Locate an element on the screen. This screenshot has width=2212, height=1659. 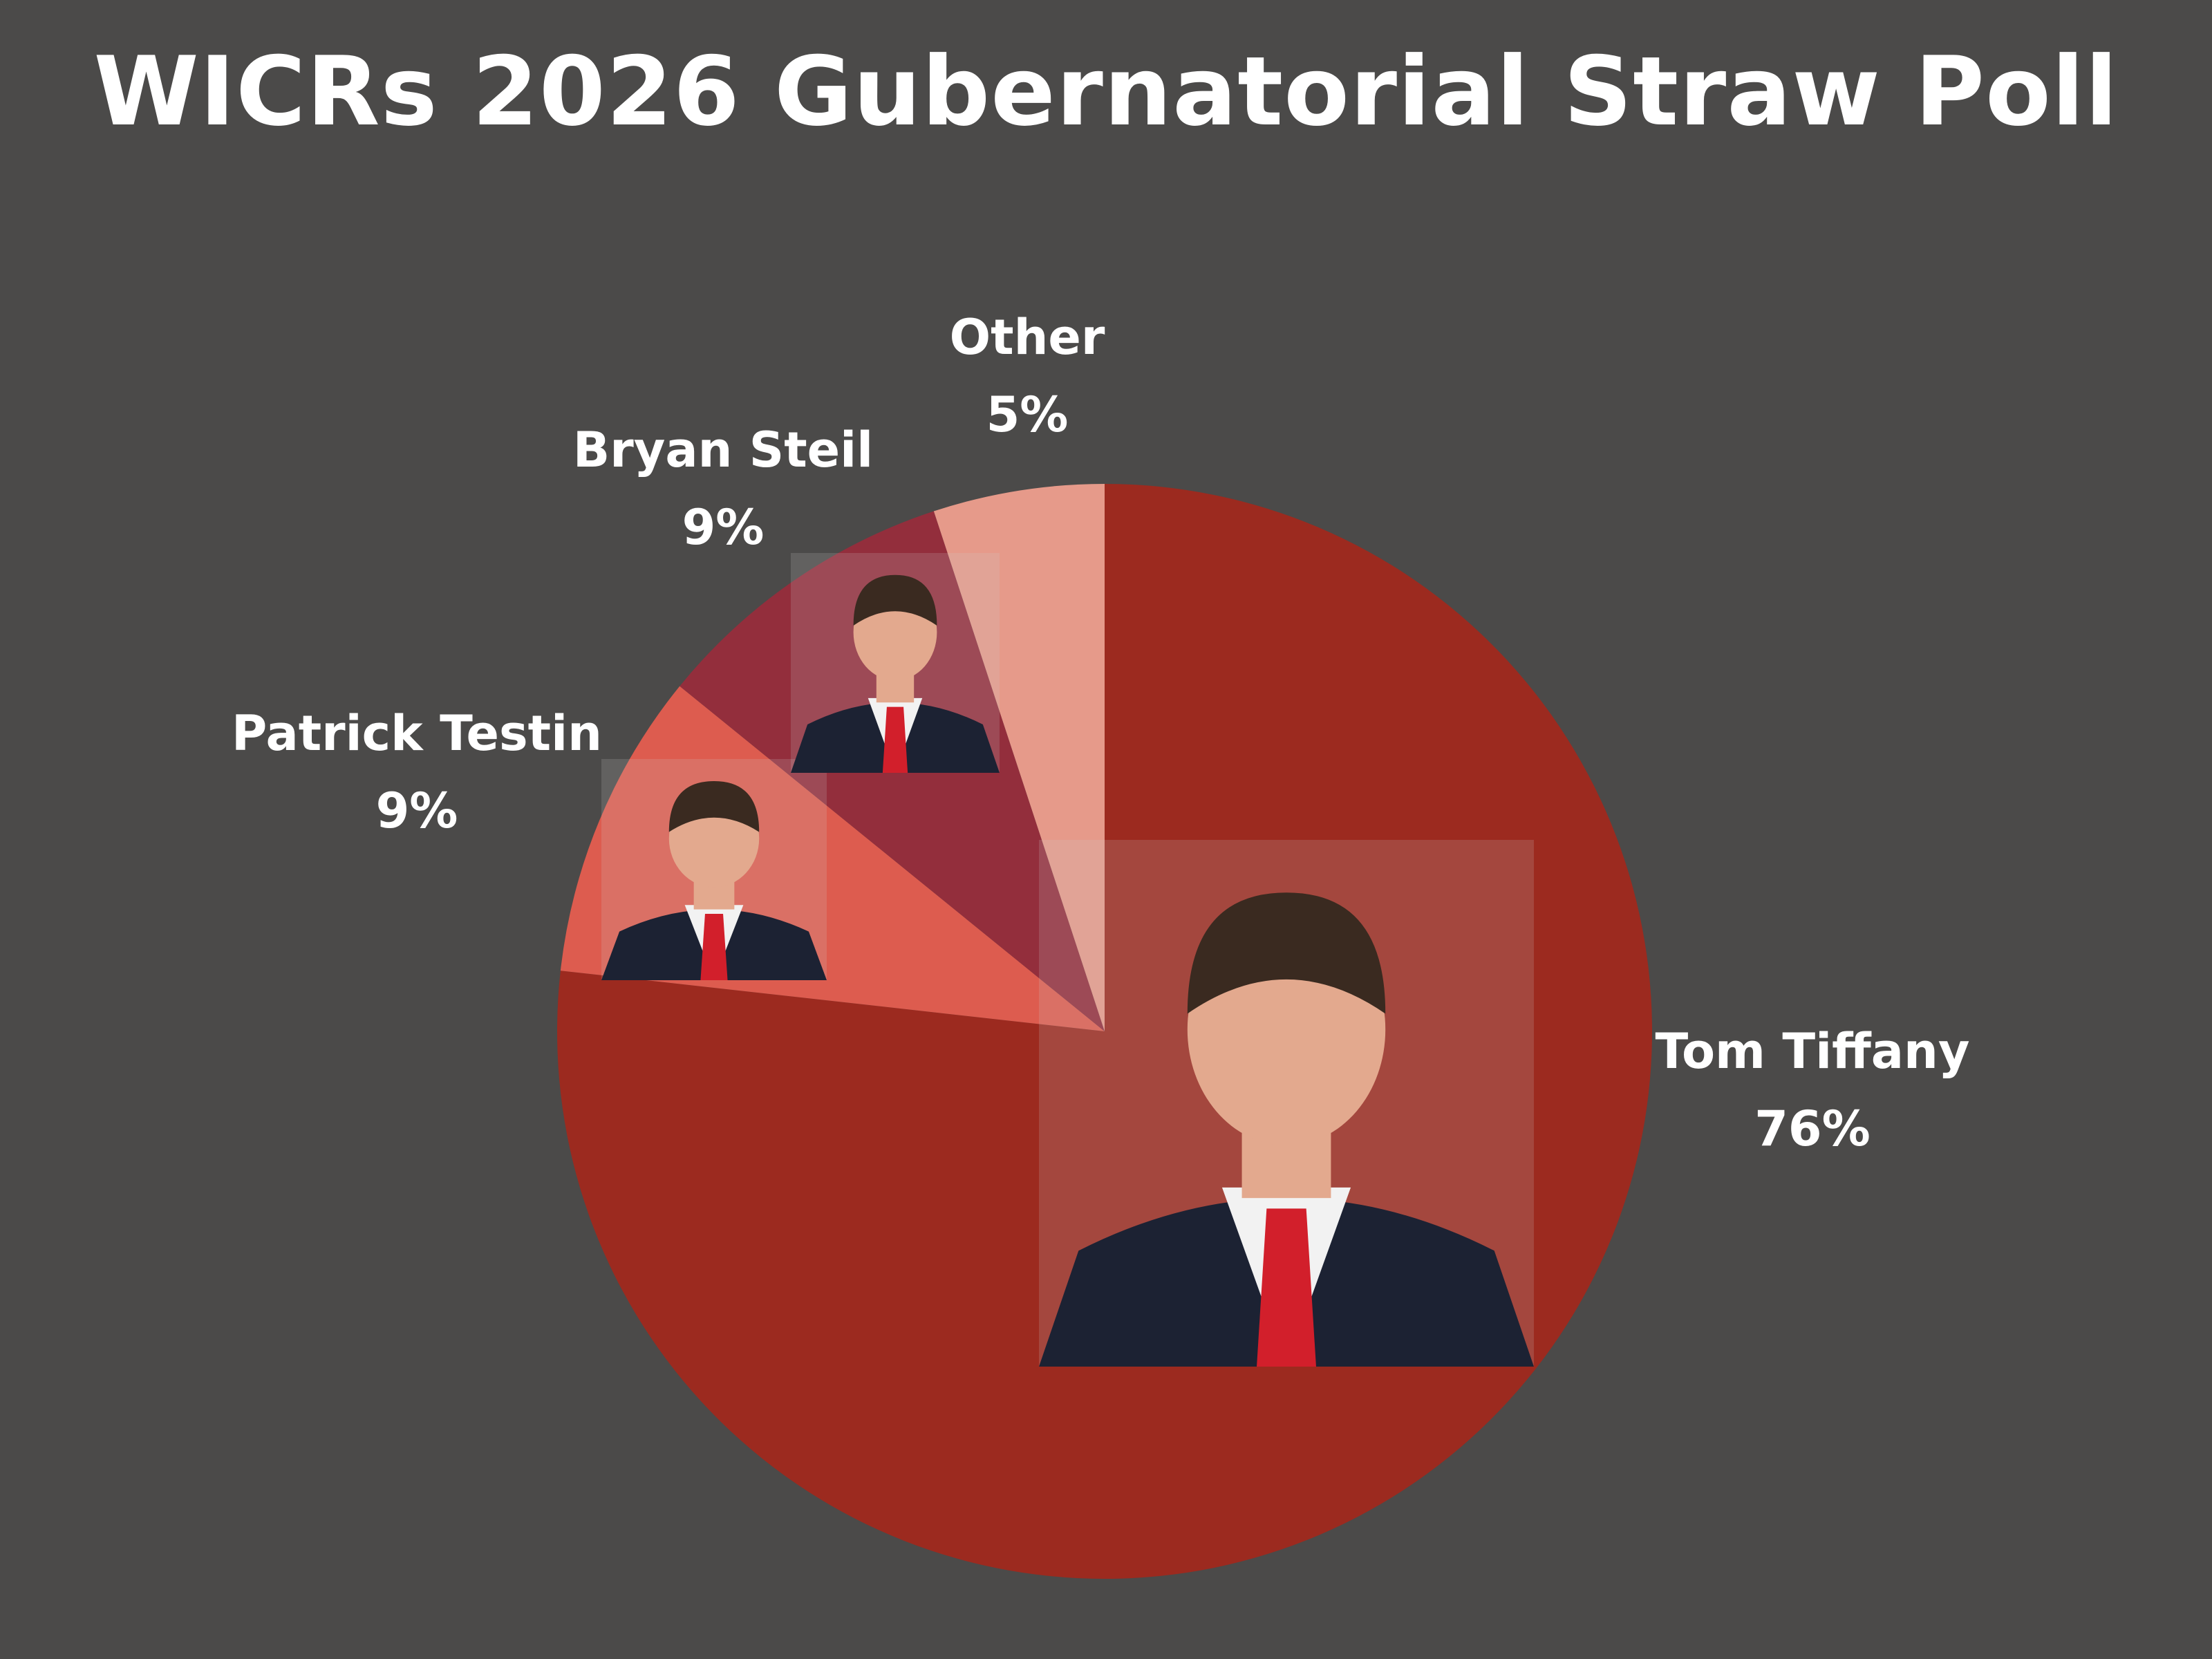
slice-value-patrick-testin: 9% is located at coordinates (417, 810).